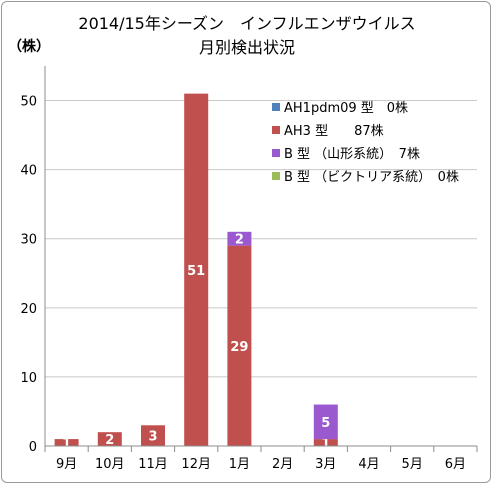  What do you see at coordinates (28, 102) in the screenshot?
I see `y-tick-label: 50` at bounding box center [28, 102].